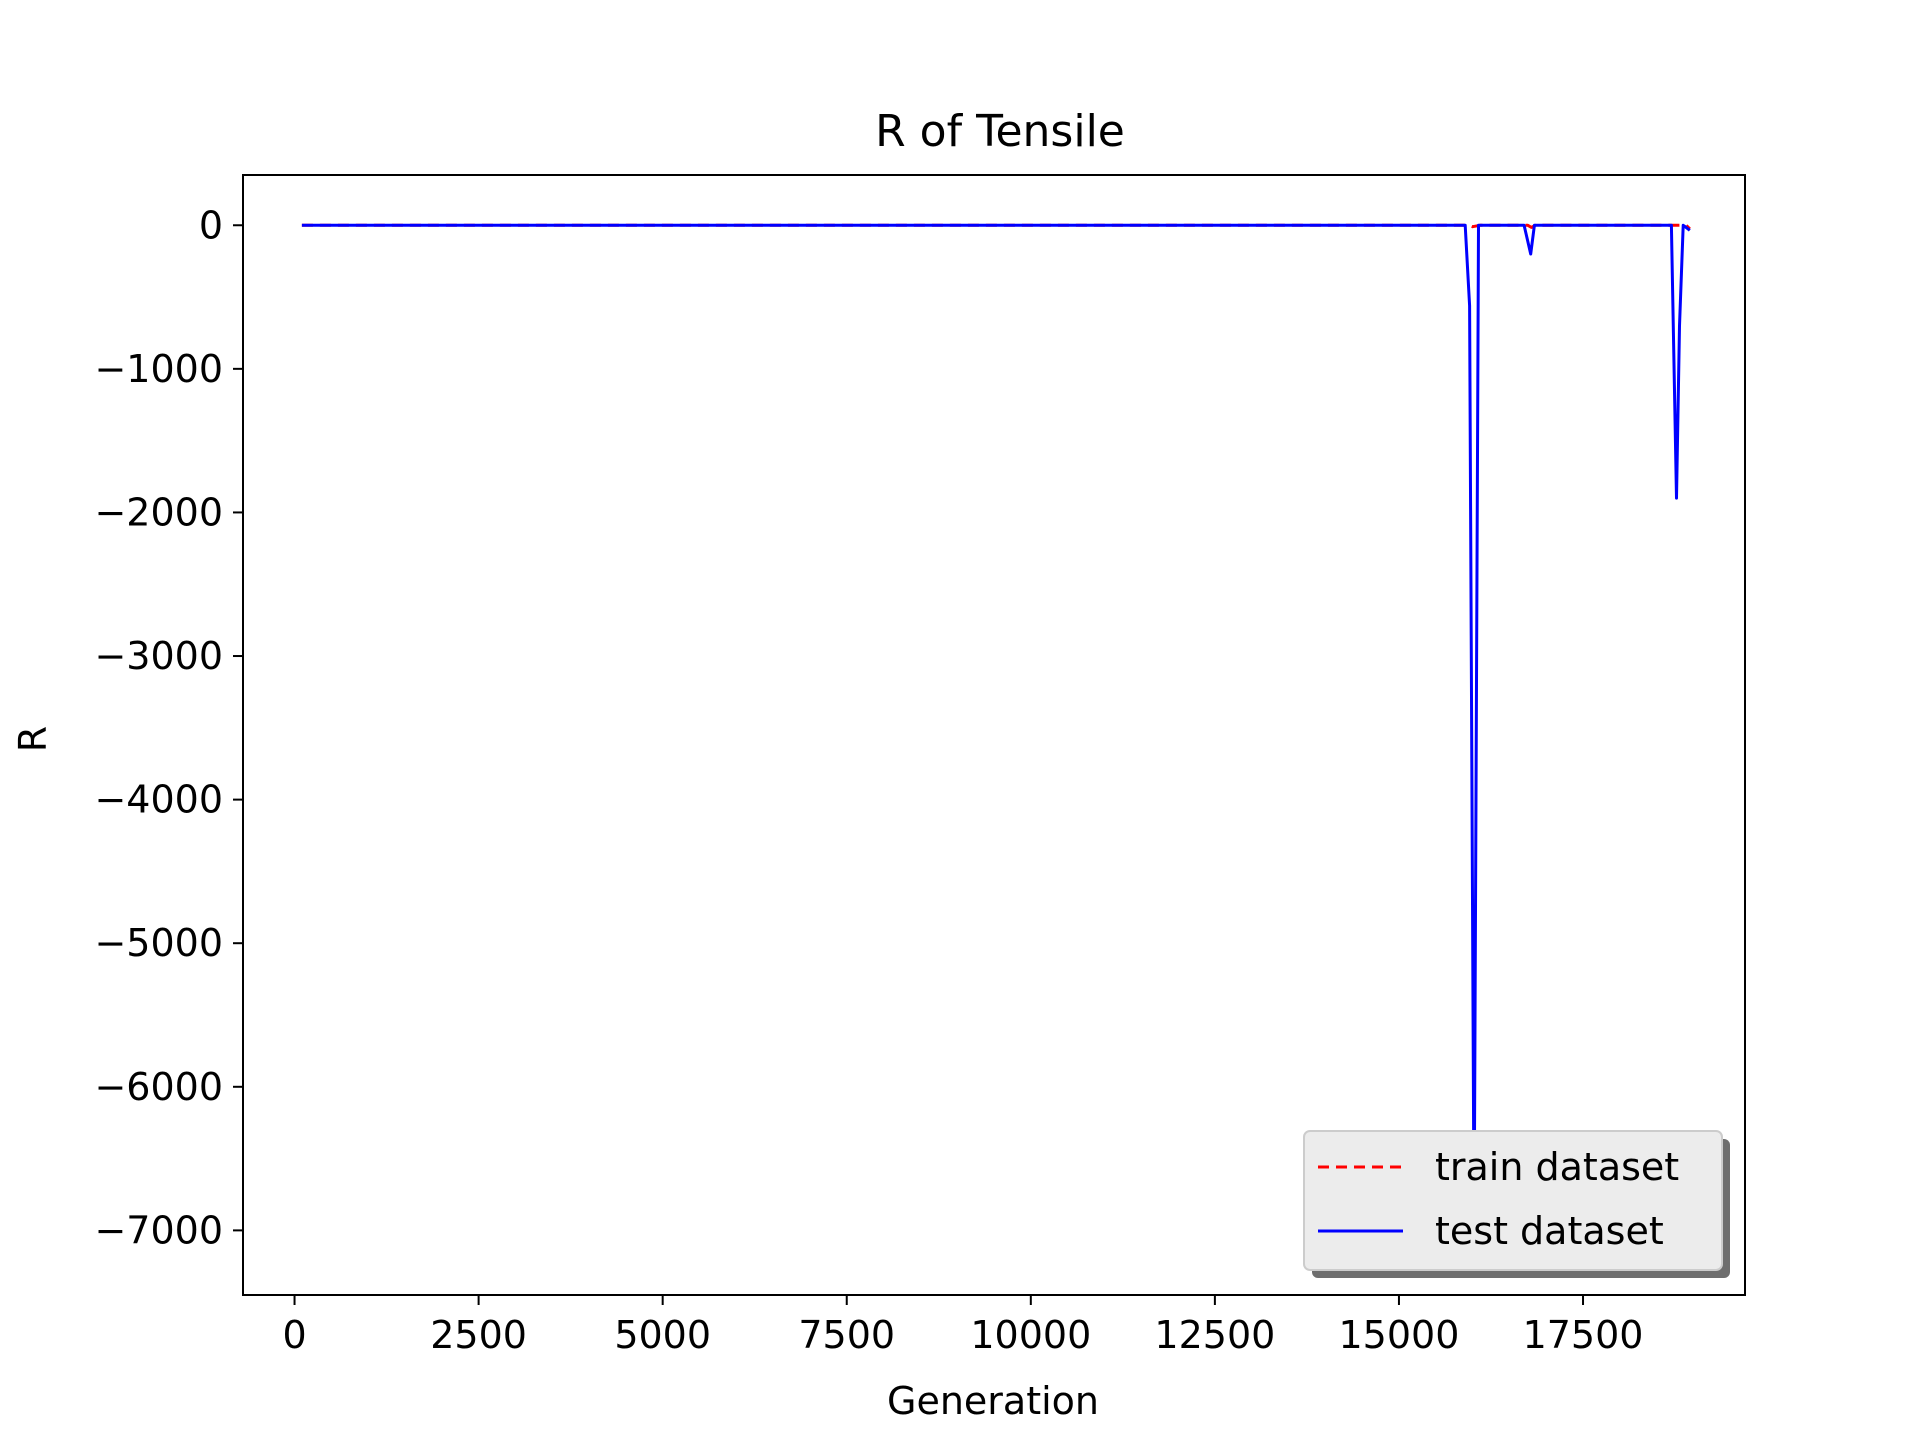 The width and height of the screenshot is (1920, 1444). I want to click on x-tick-label: 10000, so click(1030, 1335).